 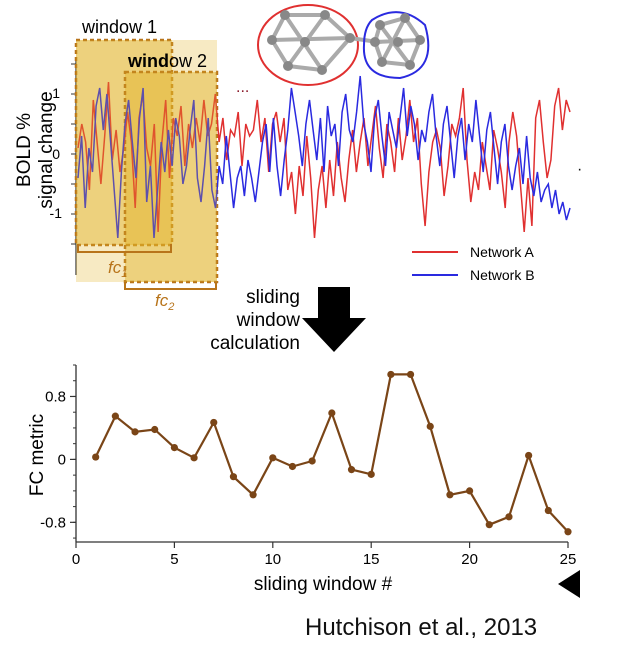 I want to click on network-a-graph, so click(x=318, y=45).